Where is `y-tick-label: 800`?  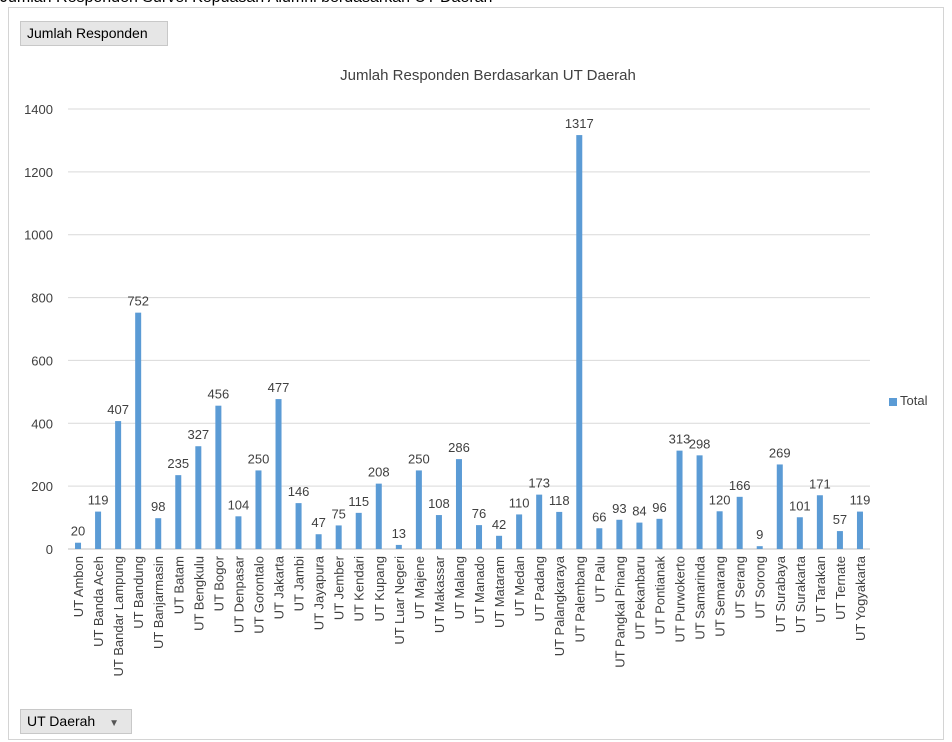 y-tick-label: 800 is located at coordinates (42, 298).